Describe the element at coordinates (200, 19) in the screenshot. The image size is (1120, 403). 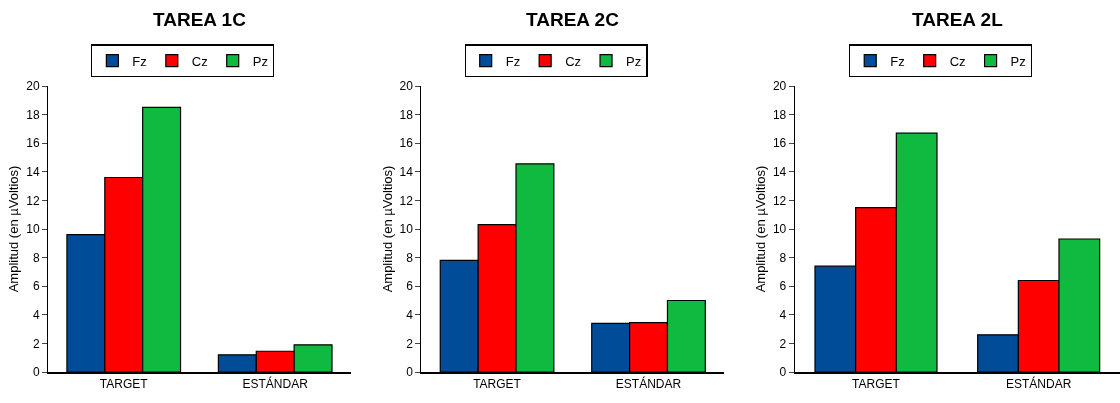
I see `chart-title: TAREA 1C` at that location.